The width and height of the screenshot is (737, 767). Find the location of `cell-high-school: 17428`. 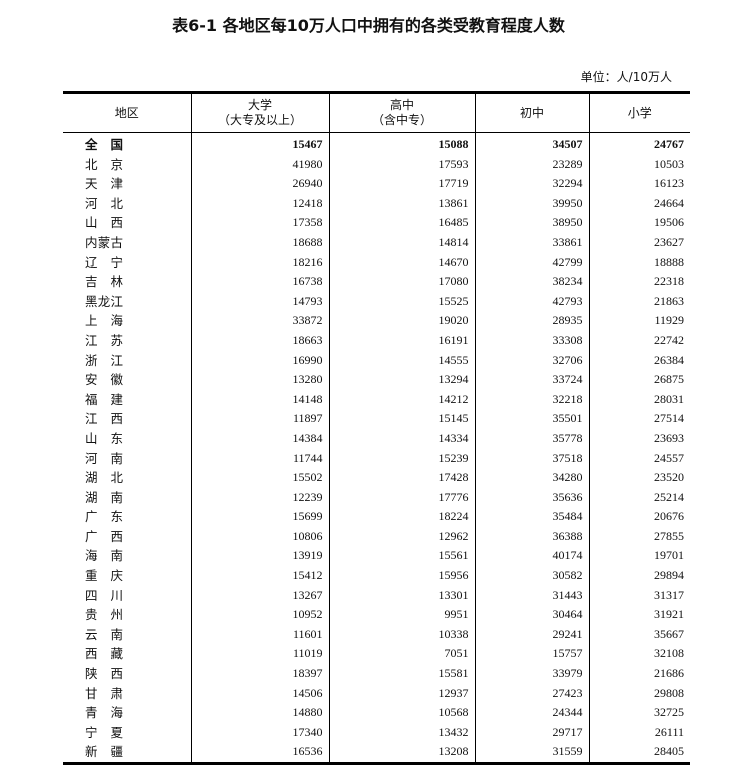

cell-high-school: 17428 is located at coordinates (401, 478).